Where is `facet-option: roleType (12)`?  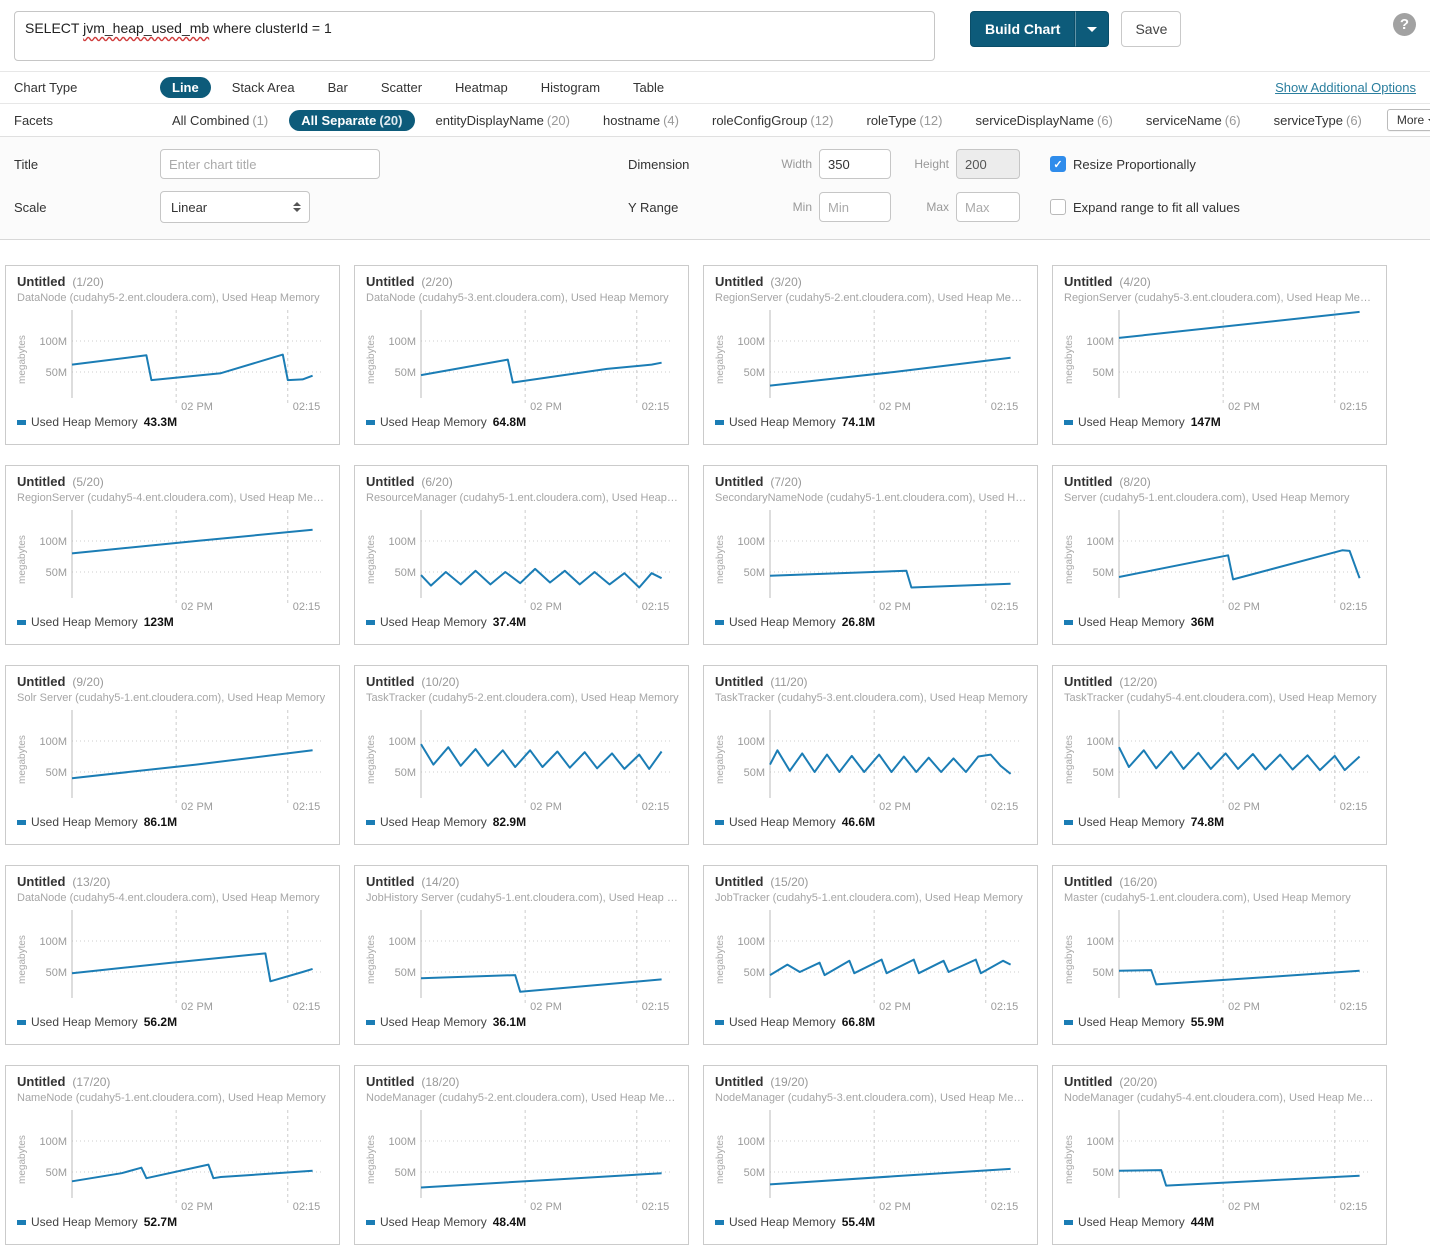
facet-option: roleType (12) is located at coordinates (904, 120).